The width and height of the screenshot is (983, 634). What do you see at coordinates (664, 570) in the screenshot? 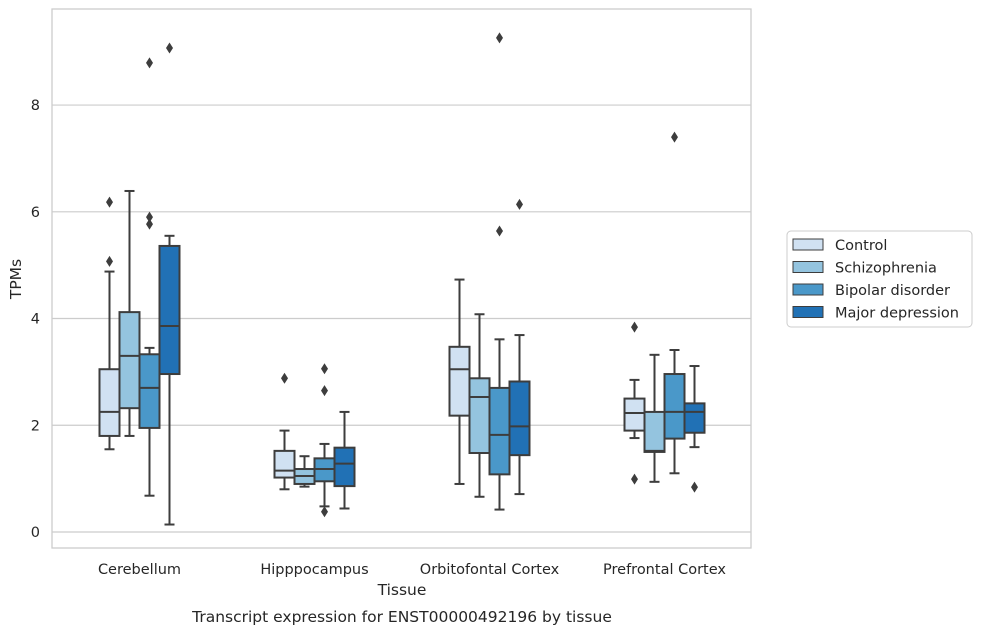
I see `x-tick-label: Prefrontal Cortex` at bounding box center [664, 570].